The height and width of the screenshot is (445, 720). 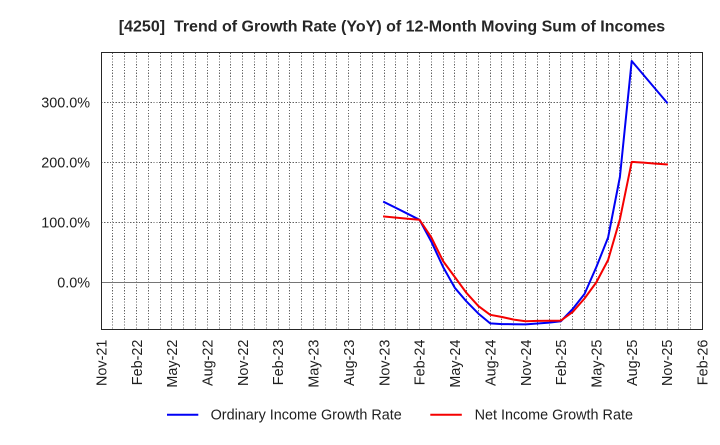 What do you see at coordinates (65, 224) in the screenshot?
I see `svg-text: 100.0%` at bounding box center [65, 224].